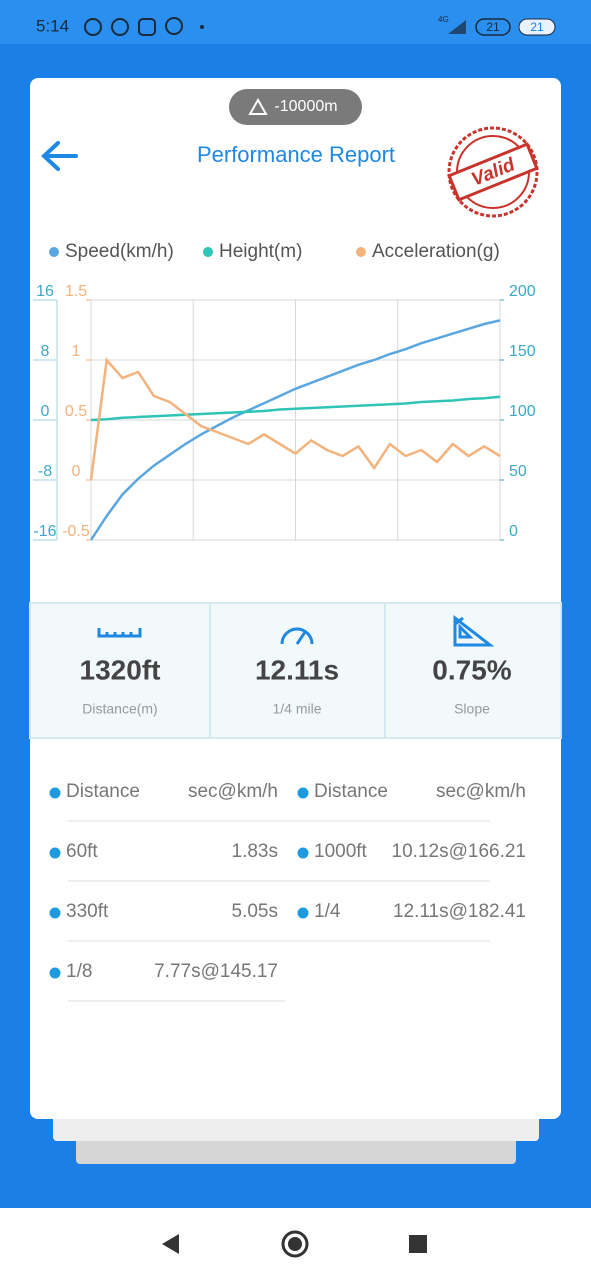 The image size is (591, 1285). I want to click on stat-value: 12.11s, so click(297, 669).